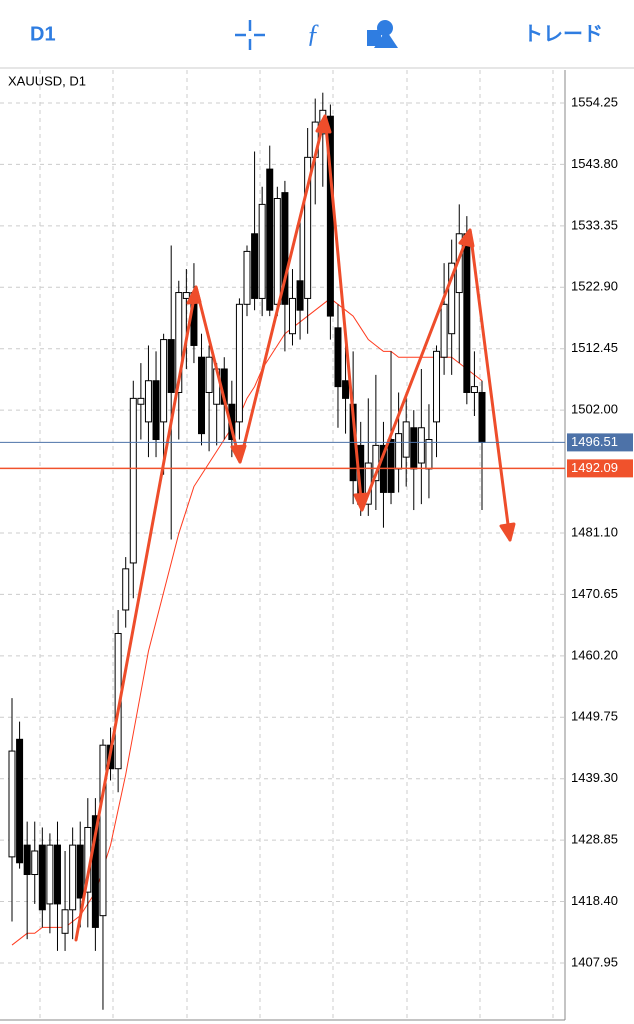  Describe the element at coordinates (313, 33) in the screenshot. I see `indicator-icon: ƒ` at that location.